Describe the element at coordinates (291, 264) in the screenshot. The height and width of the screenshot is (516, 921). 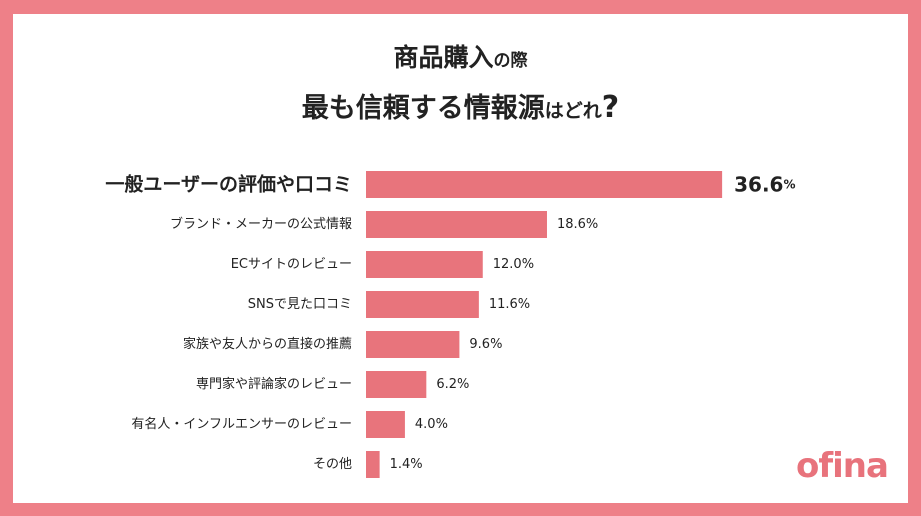
I see `category-label: ECサイトのレビュー` at that location.